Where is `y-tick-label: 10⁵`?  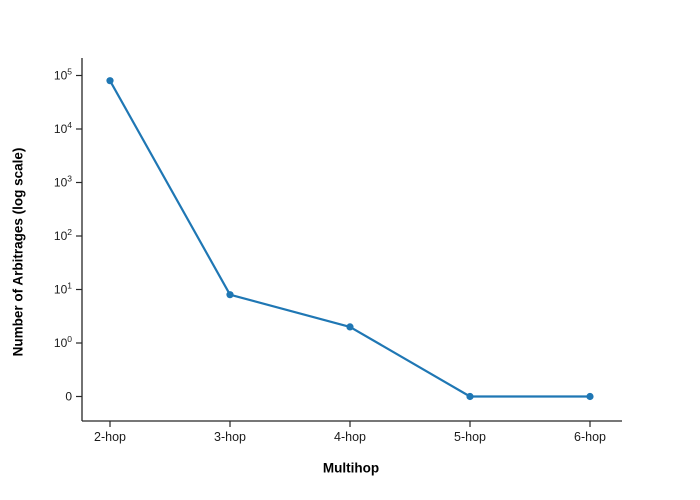
y-tick-label: 10⁵ is located at coordinates (63, 75).